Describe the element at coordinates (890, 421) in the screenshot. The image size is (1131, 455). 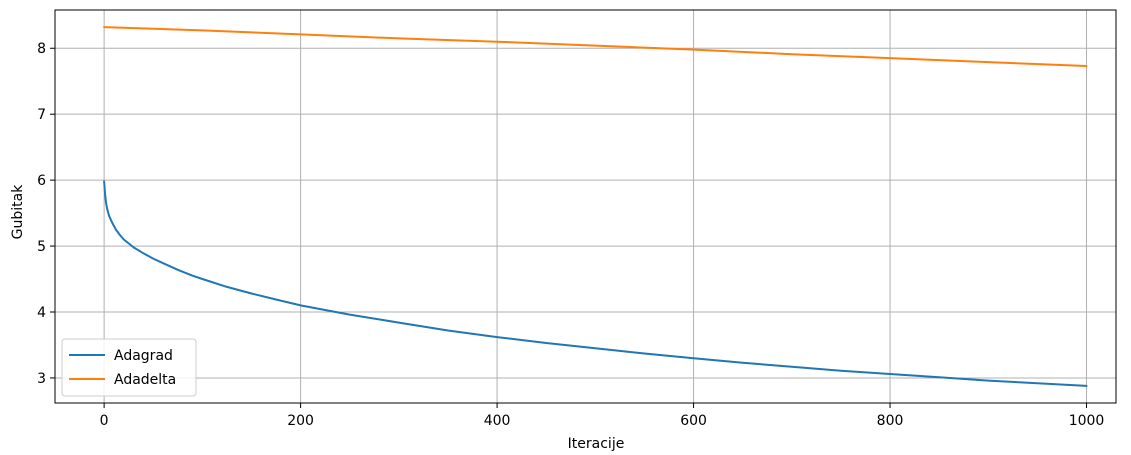
I see `x-tick-label: 800` at that location.